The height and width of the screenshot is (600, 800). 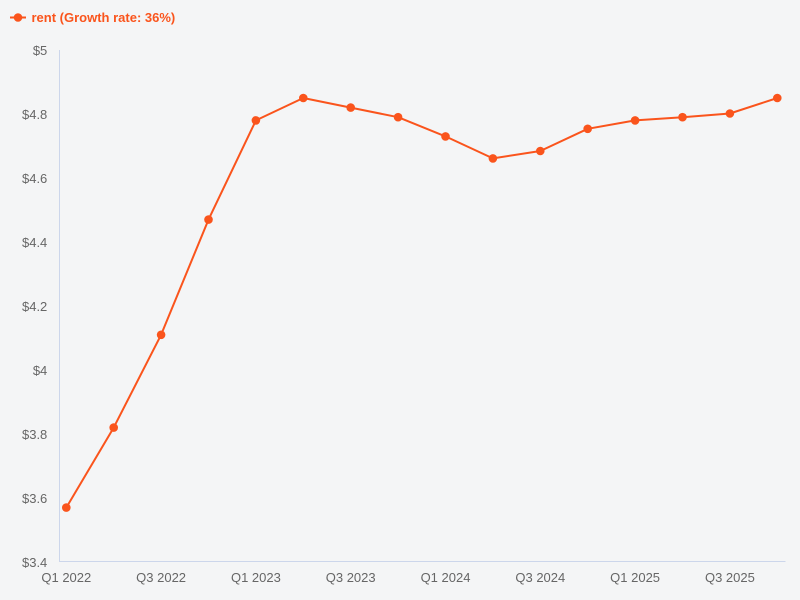 What do you see at coordinates (34, 178) in the screenshot?
I see `svg-text: $4.6` at bounding box center [34, 178].